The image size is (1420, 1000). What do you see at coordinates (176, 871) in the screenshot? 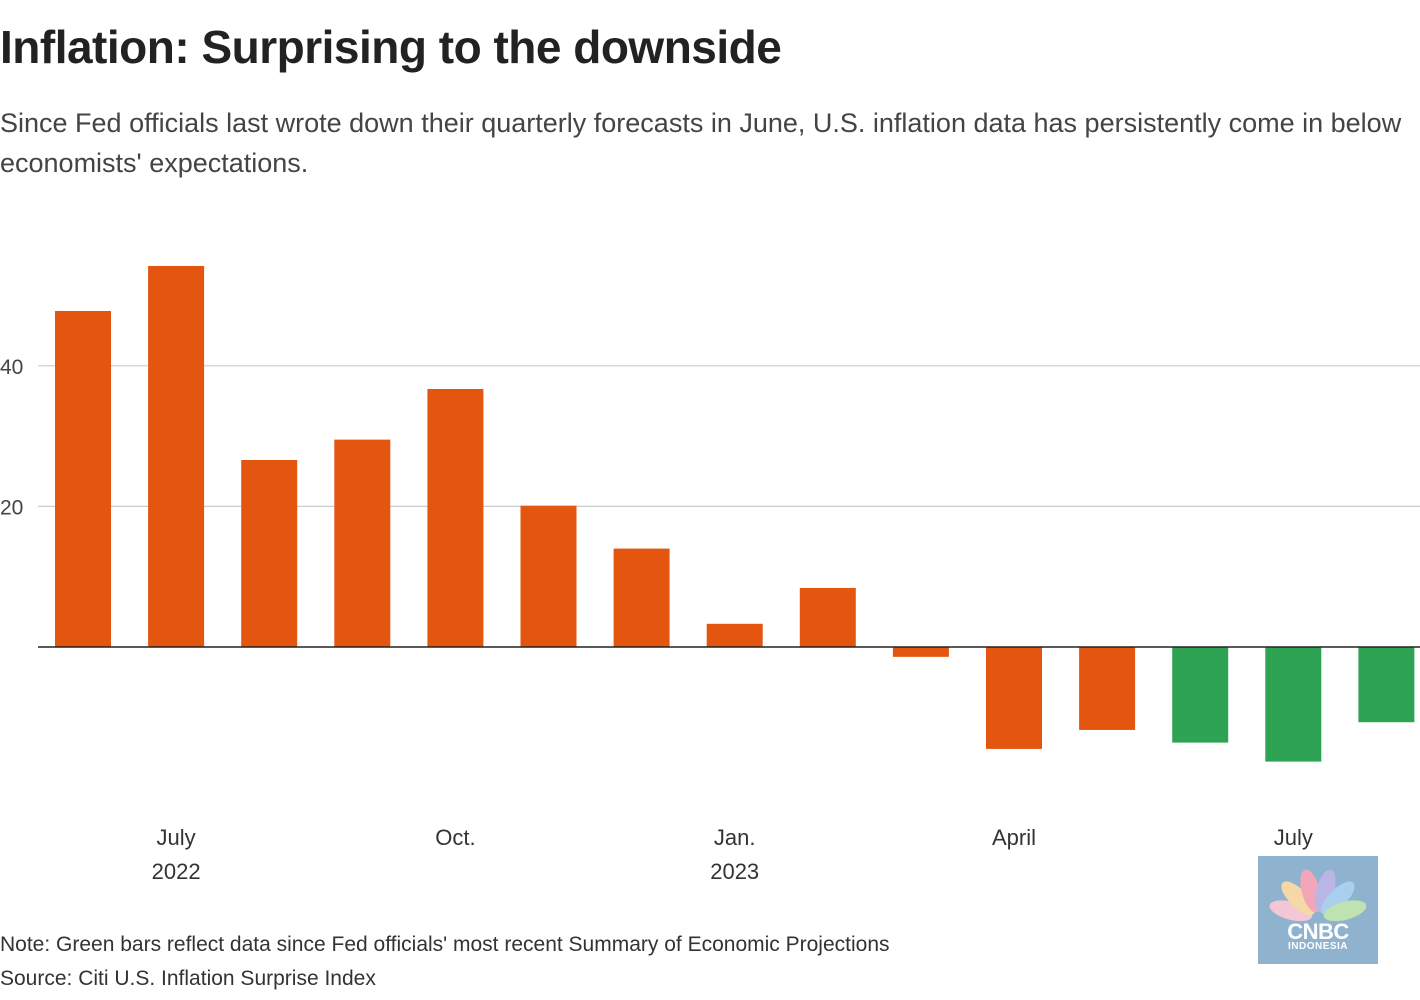
I see `x-tick-year-label: 2022` at bounding box center [176, 871].